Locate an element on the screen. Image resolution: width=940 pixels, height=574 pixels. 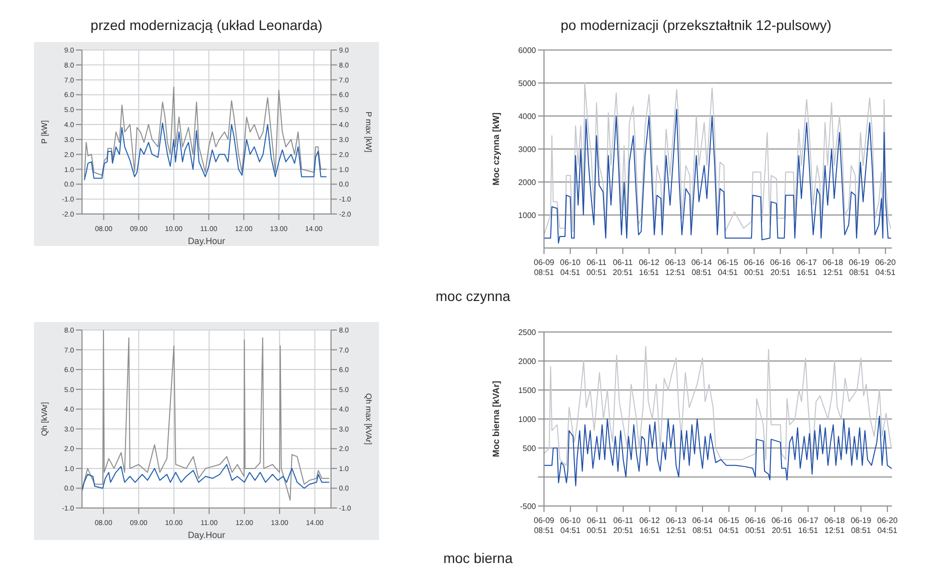
y-axis-title: Qh [kVAr] is located at coordinates (44, 419).